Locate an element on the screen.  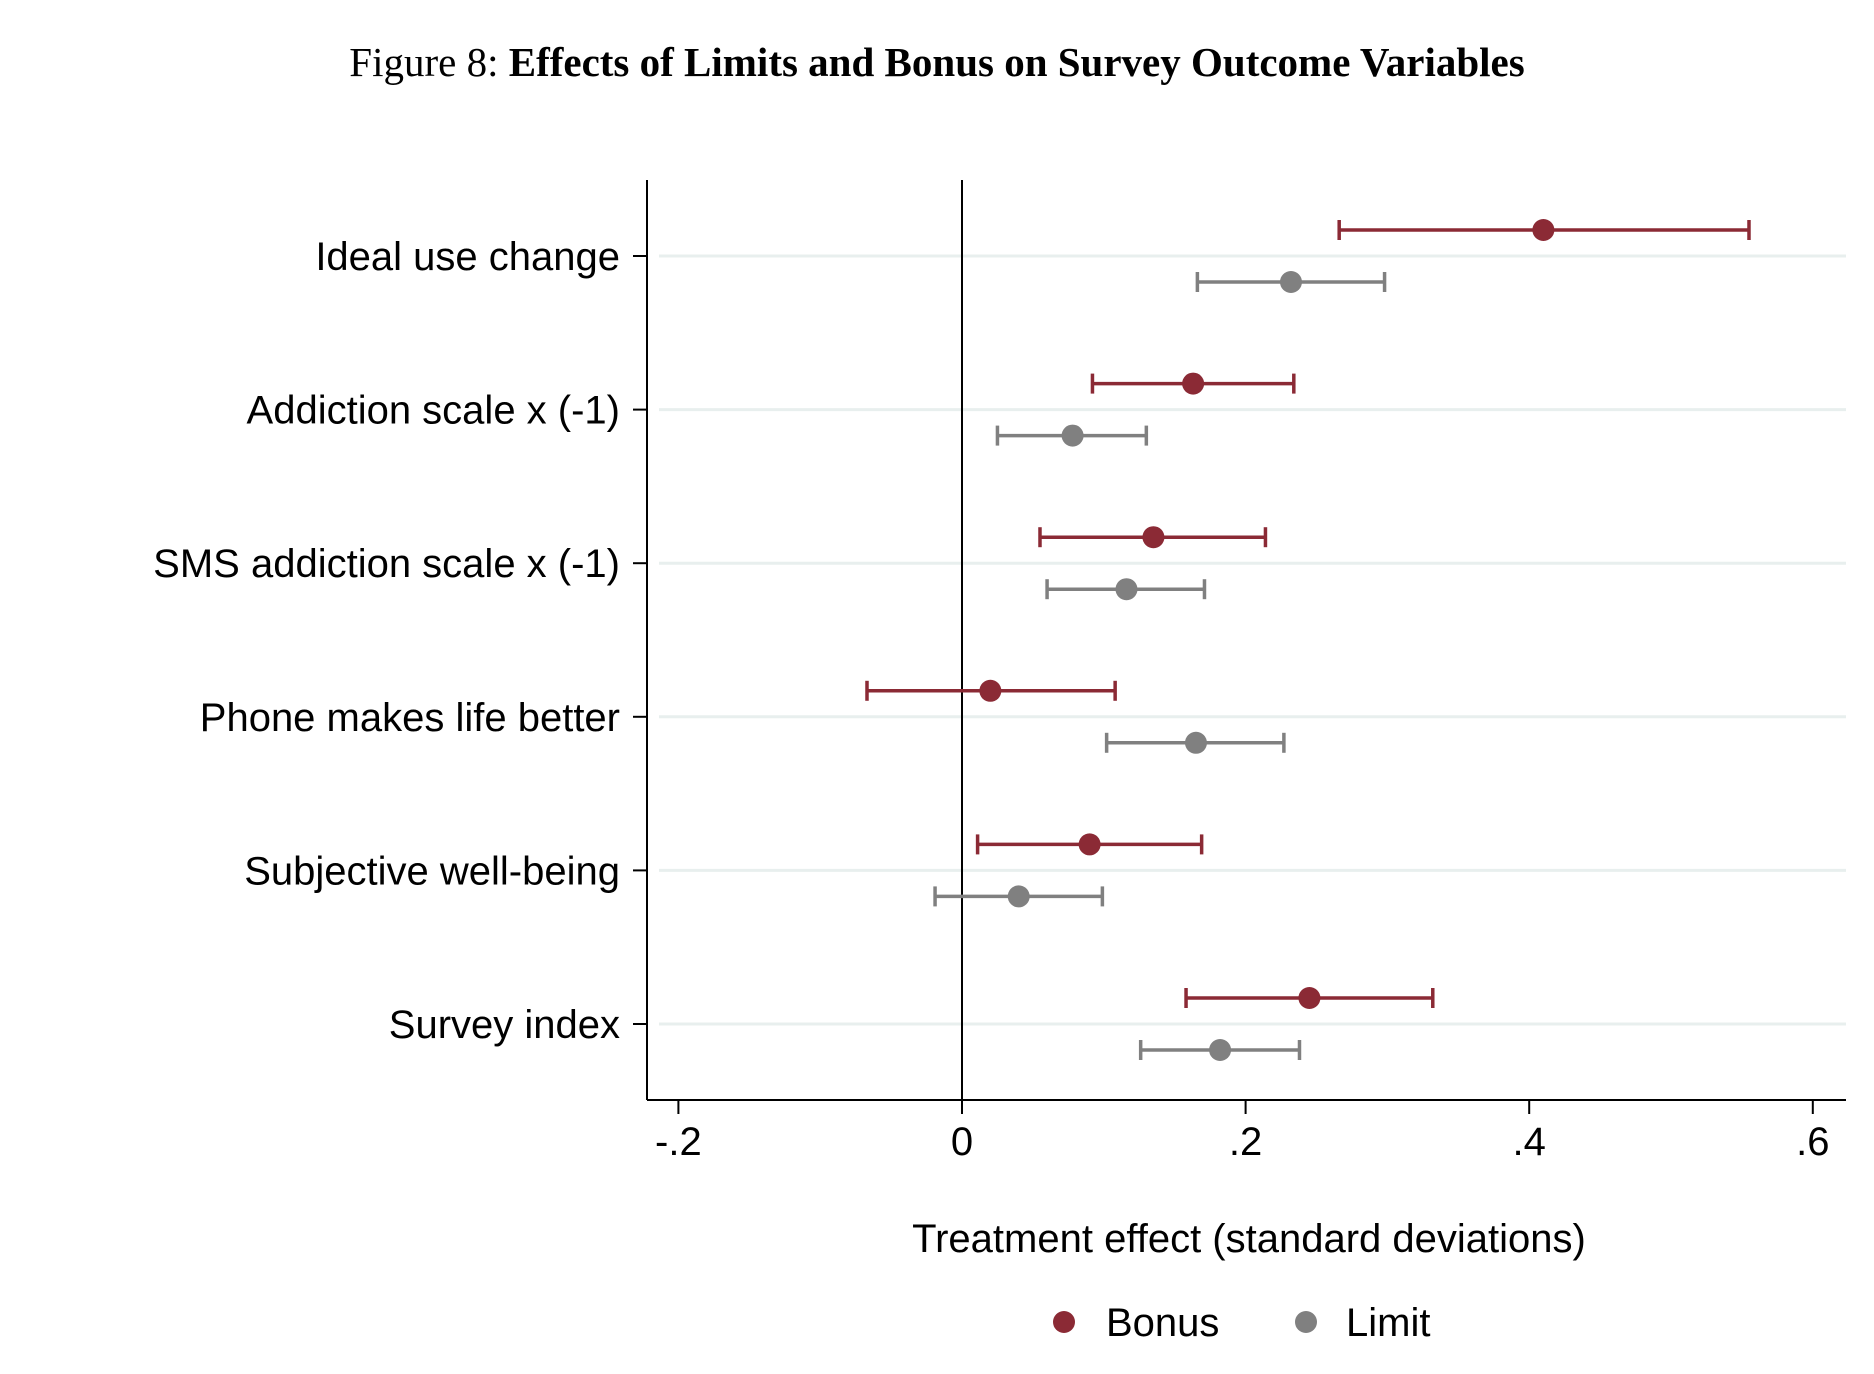
y-category-label: Survey index is located at coordinates (504, 1025).